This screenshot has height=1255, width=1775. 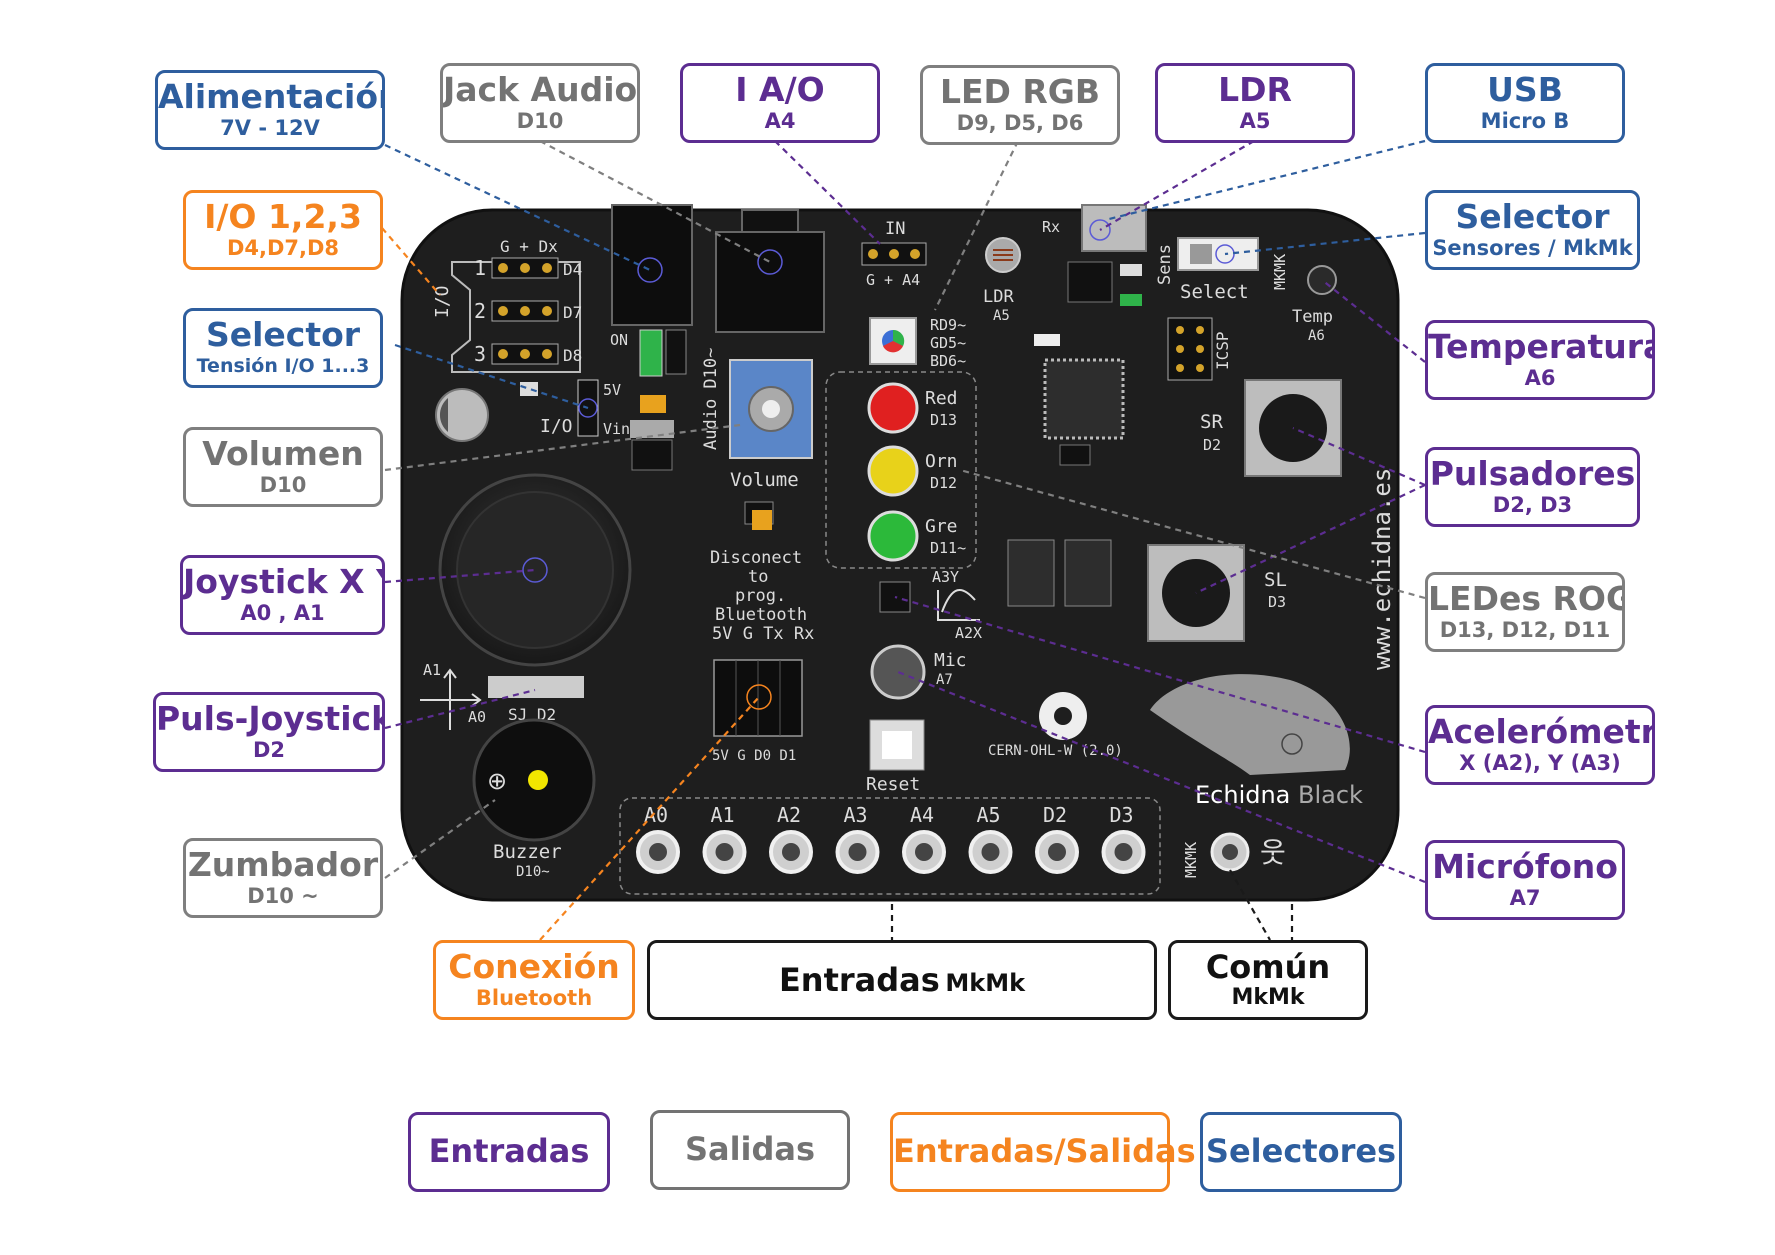 I want to click on mkmk-pad-label: A4, so click(x=922, y=815).